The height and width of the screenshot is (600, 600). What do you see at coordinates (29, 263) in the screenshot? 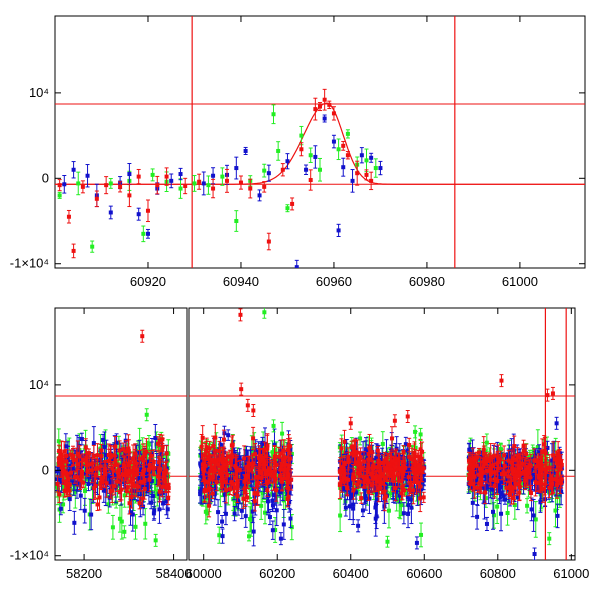
I see `top-ytick-label: -1×10⁴` at bounding box center [29, 263].